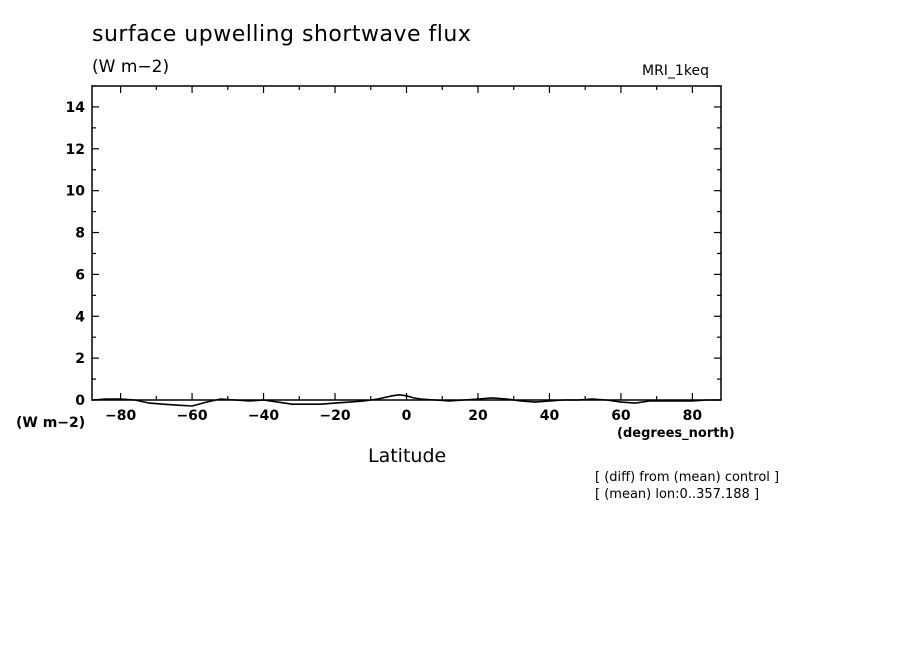  Describe the element at coordinates (75, 150) in the screenshot. I see `y-tick-label: 12` at that location.